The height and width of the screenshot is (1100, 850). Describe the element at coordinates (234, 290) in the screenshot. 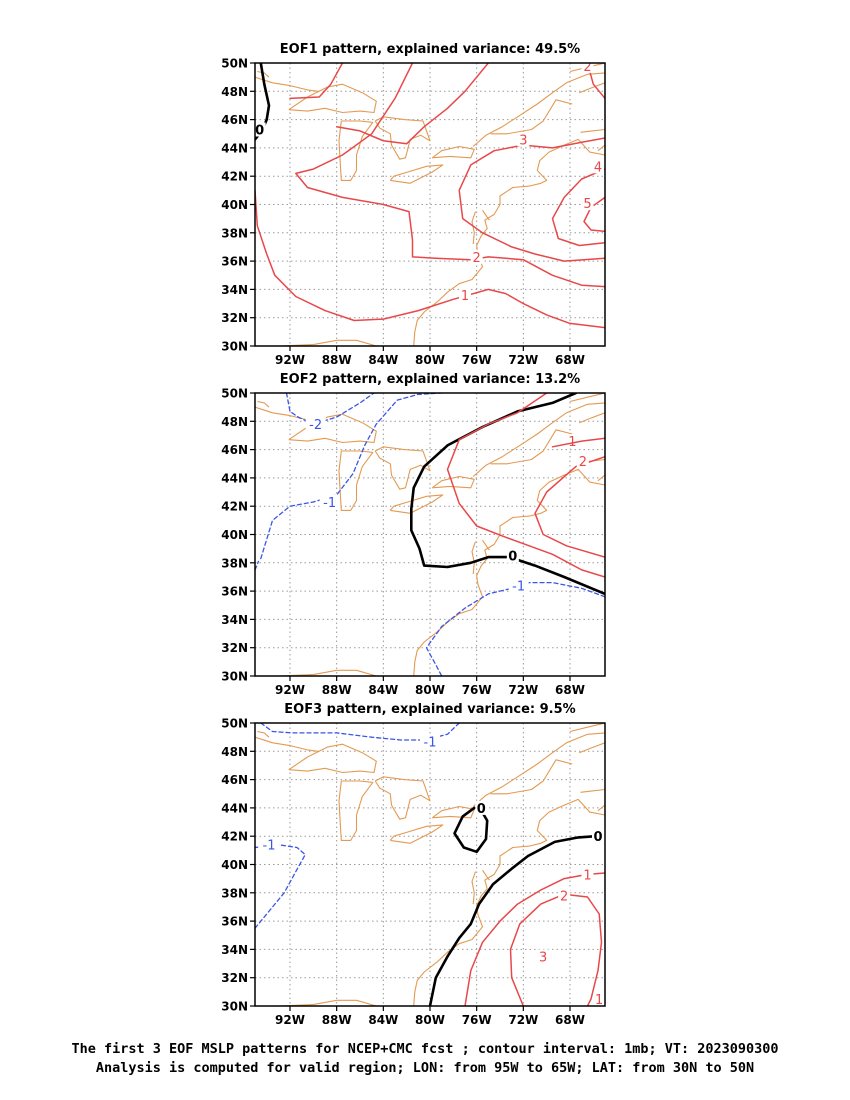

I see `y-tick-label: 34N` at that location.